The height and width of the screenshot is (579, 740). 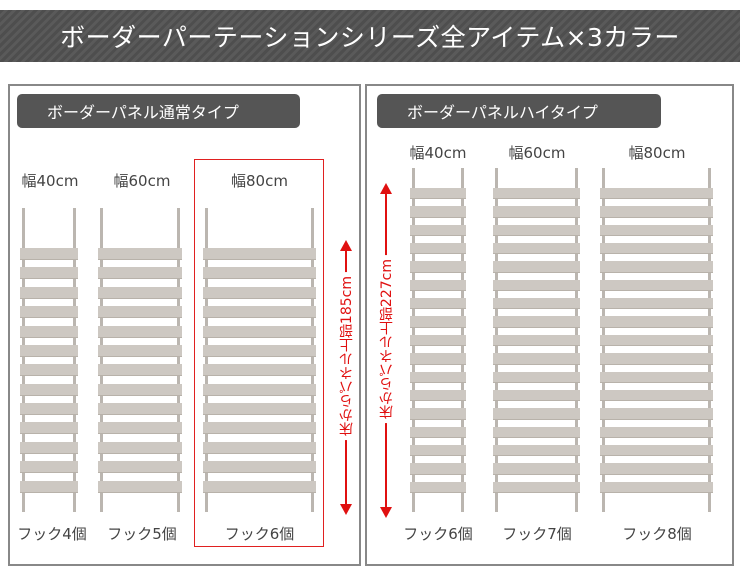 What do you see at coordinates (438, 153) in the screenshot?
I see `width-label: 幅40cm` at bounding box center [438, 153].